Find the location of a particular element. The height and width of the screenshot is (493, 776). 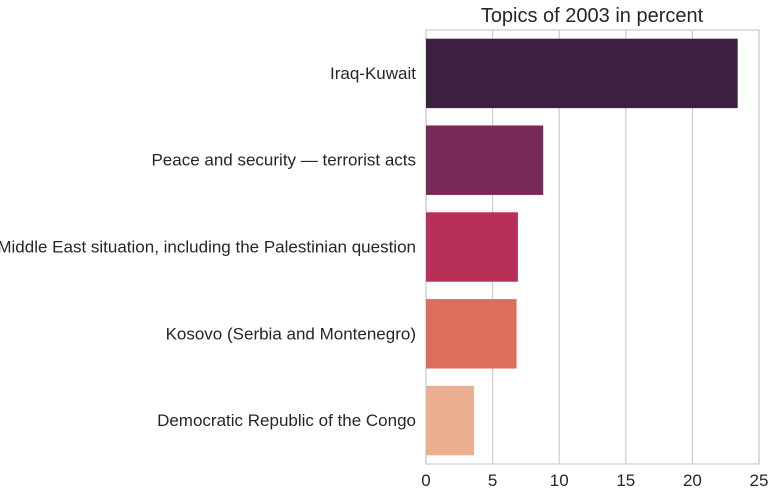

x-tick-label-1: 5 is located at coordinates (492, 480).